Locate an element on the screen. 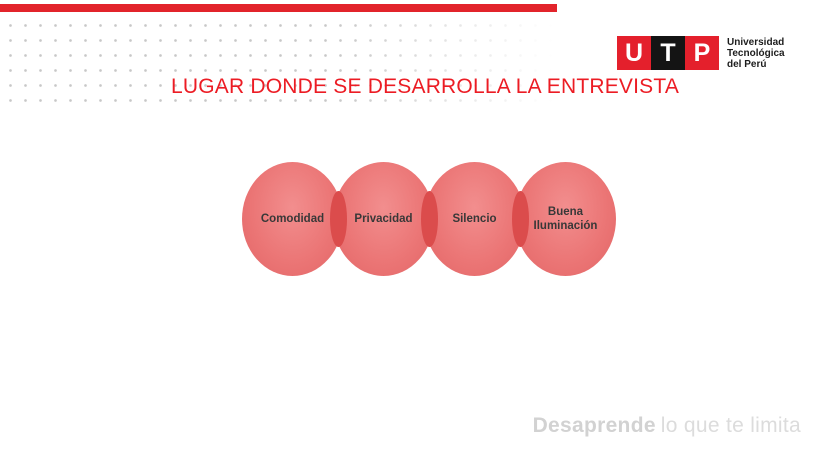 This screenshot has height=466, width=828. brand-footer-rest: lo que te limita is located at coordinates (730, 425).